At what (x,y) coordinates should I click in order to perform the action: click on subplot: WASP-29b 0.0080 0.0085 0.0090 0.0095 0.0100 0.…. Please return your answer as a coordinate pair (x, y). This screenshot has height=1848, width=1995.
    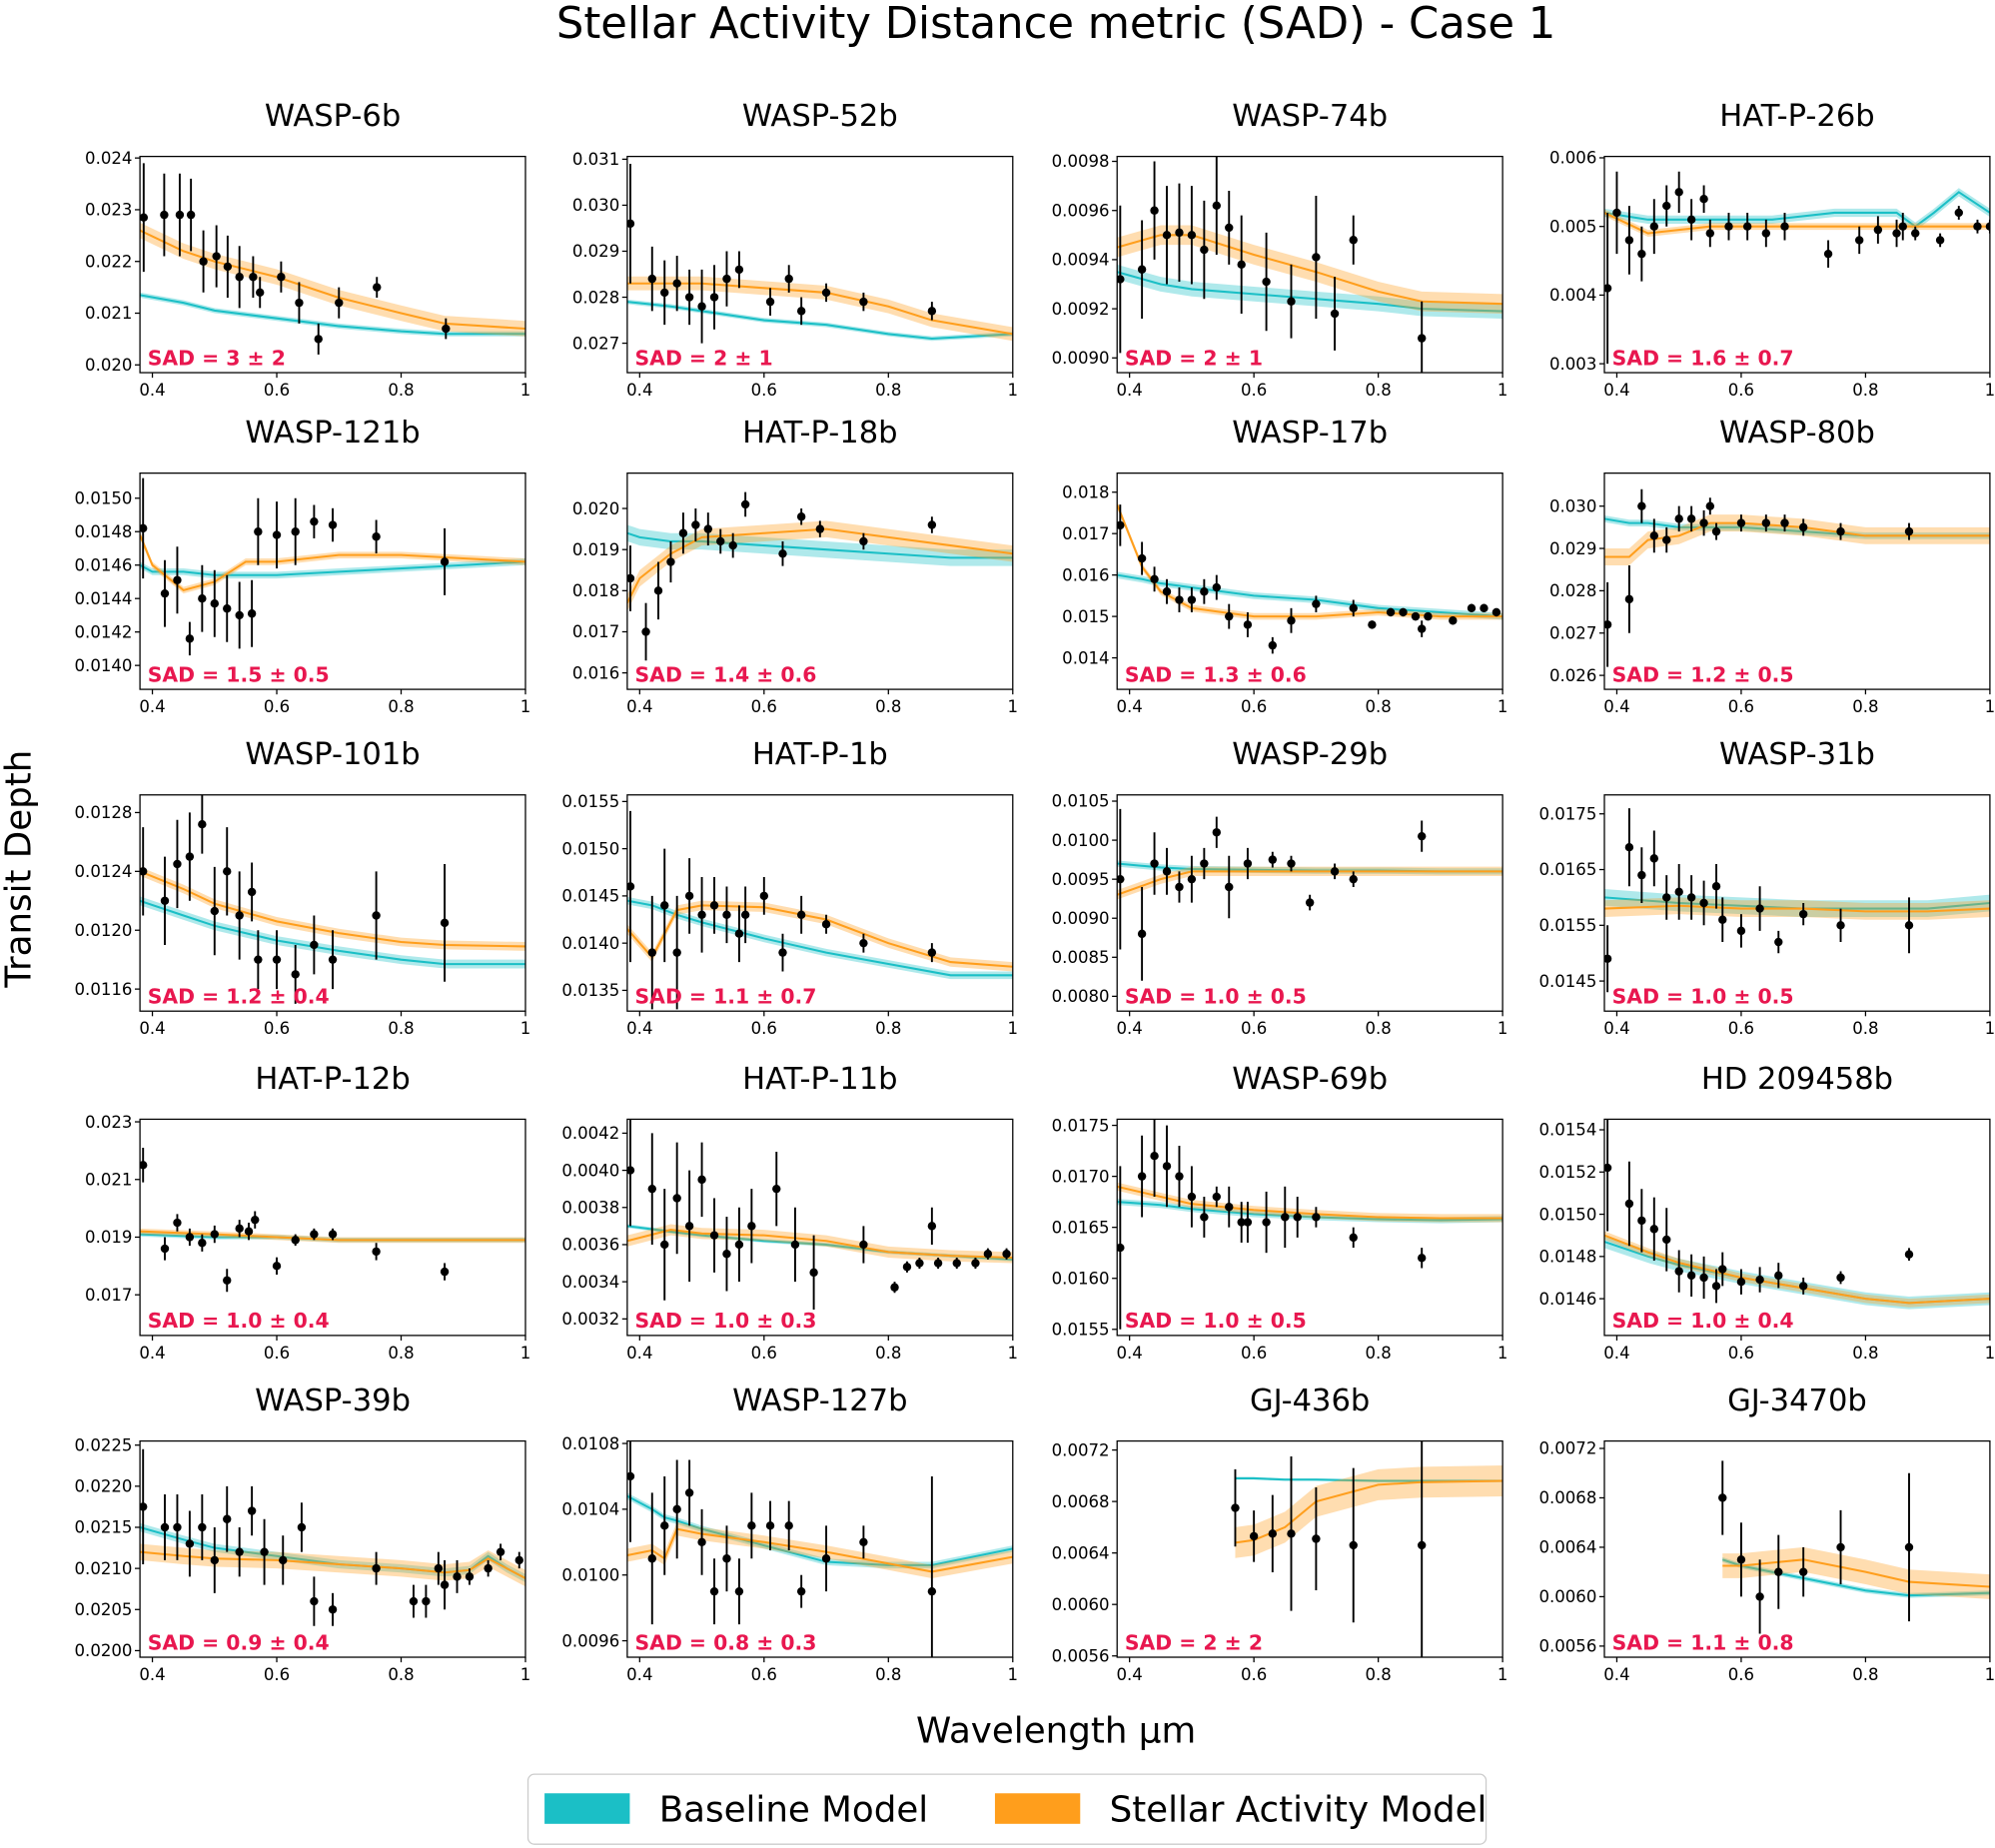
    Looking at the image, I should click on (1280, 887).